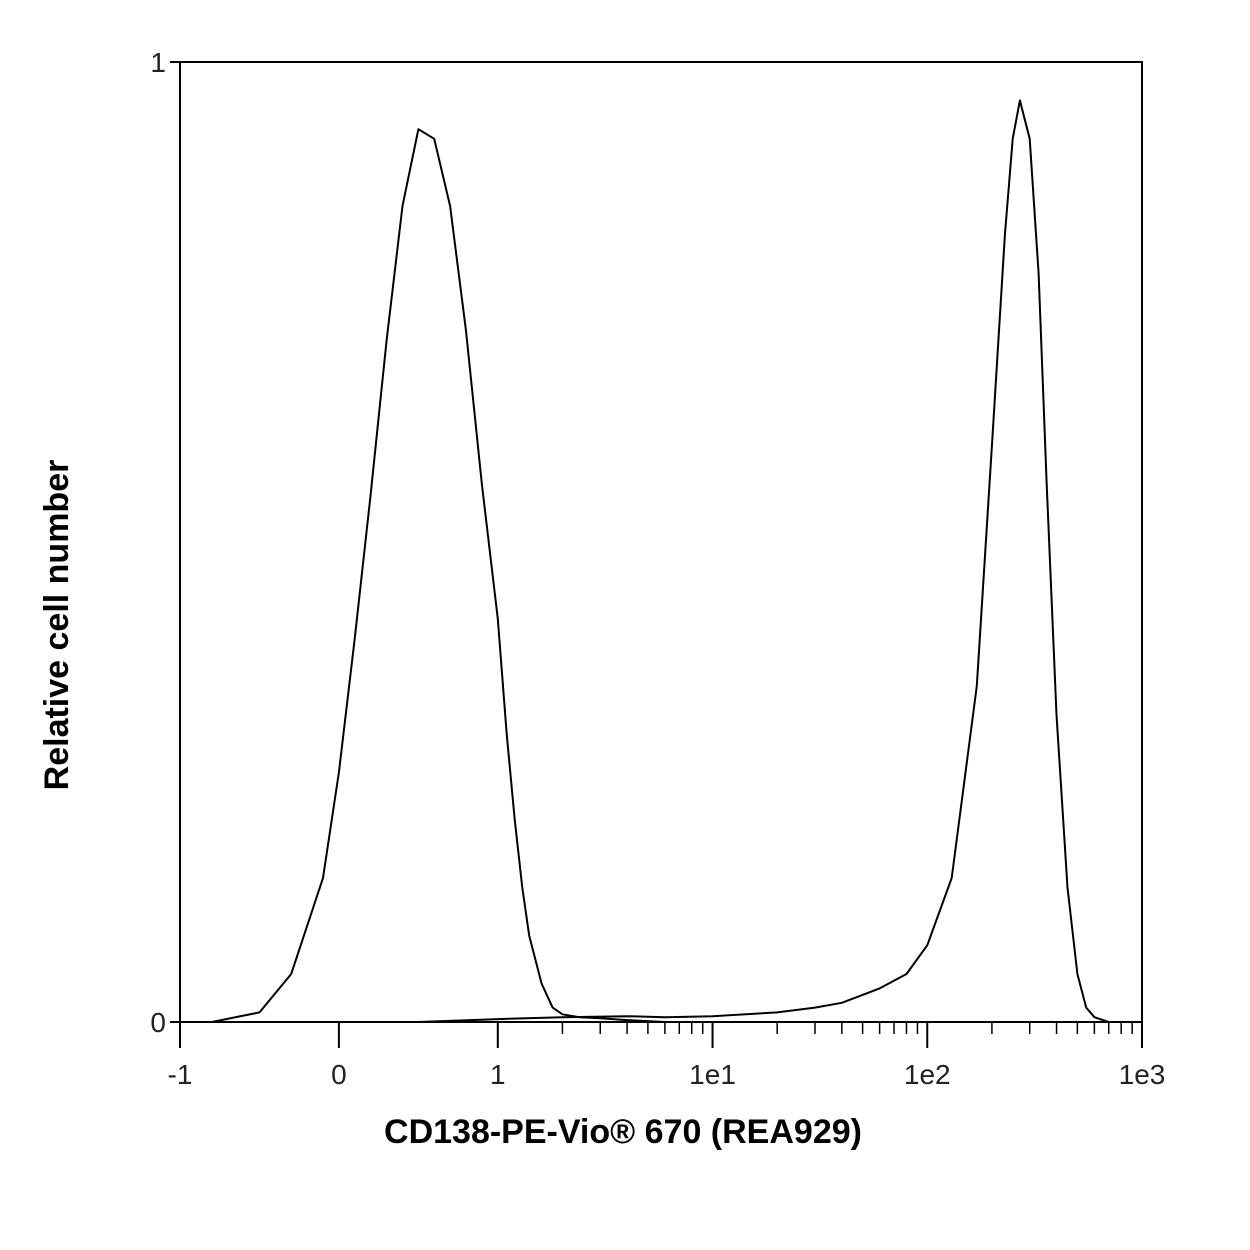 The image size is (1250, 1250). What do you see at coordinates (57, 625) in the screenshot?
I see `y-axis-title: Relative cell number` at bounding box center [57, 625].